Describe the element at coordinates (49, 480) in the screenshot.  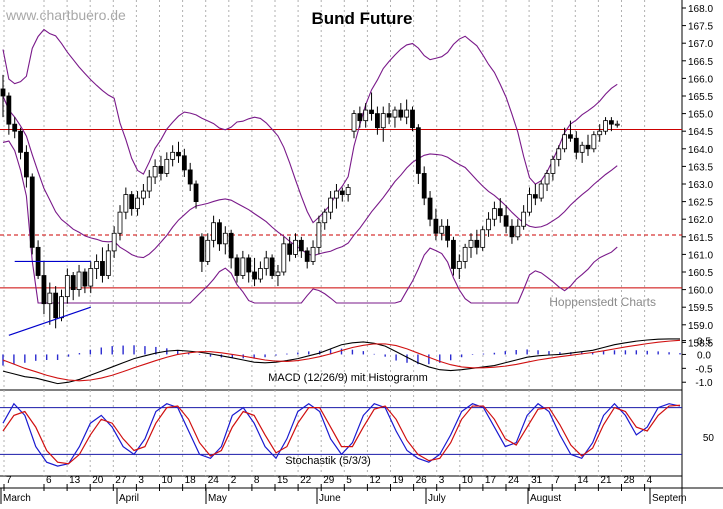
I see `x-tick-label: 6` at that location.